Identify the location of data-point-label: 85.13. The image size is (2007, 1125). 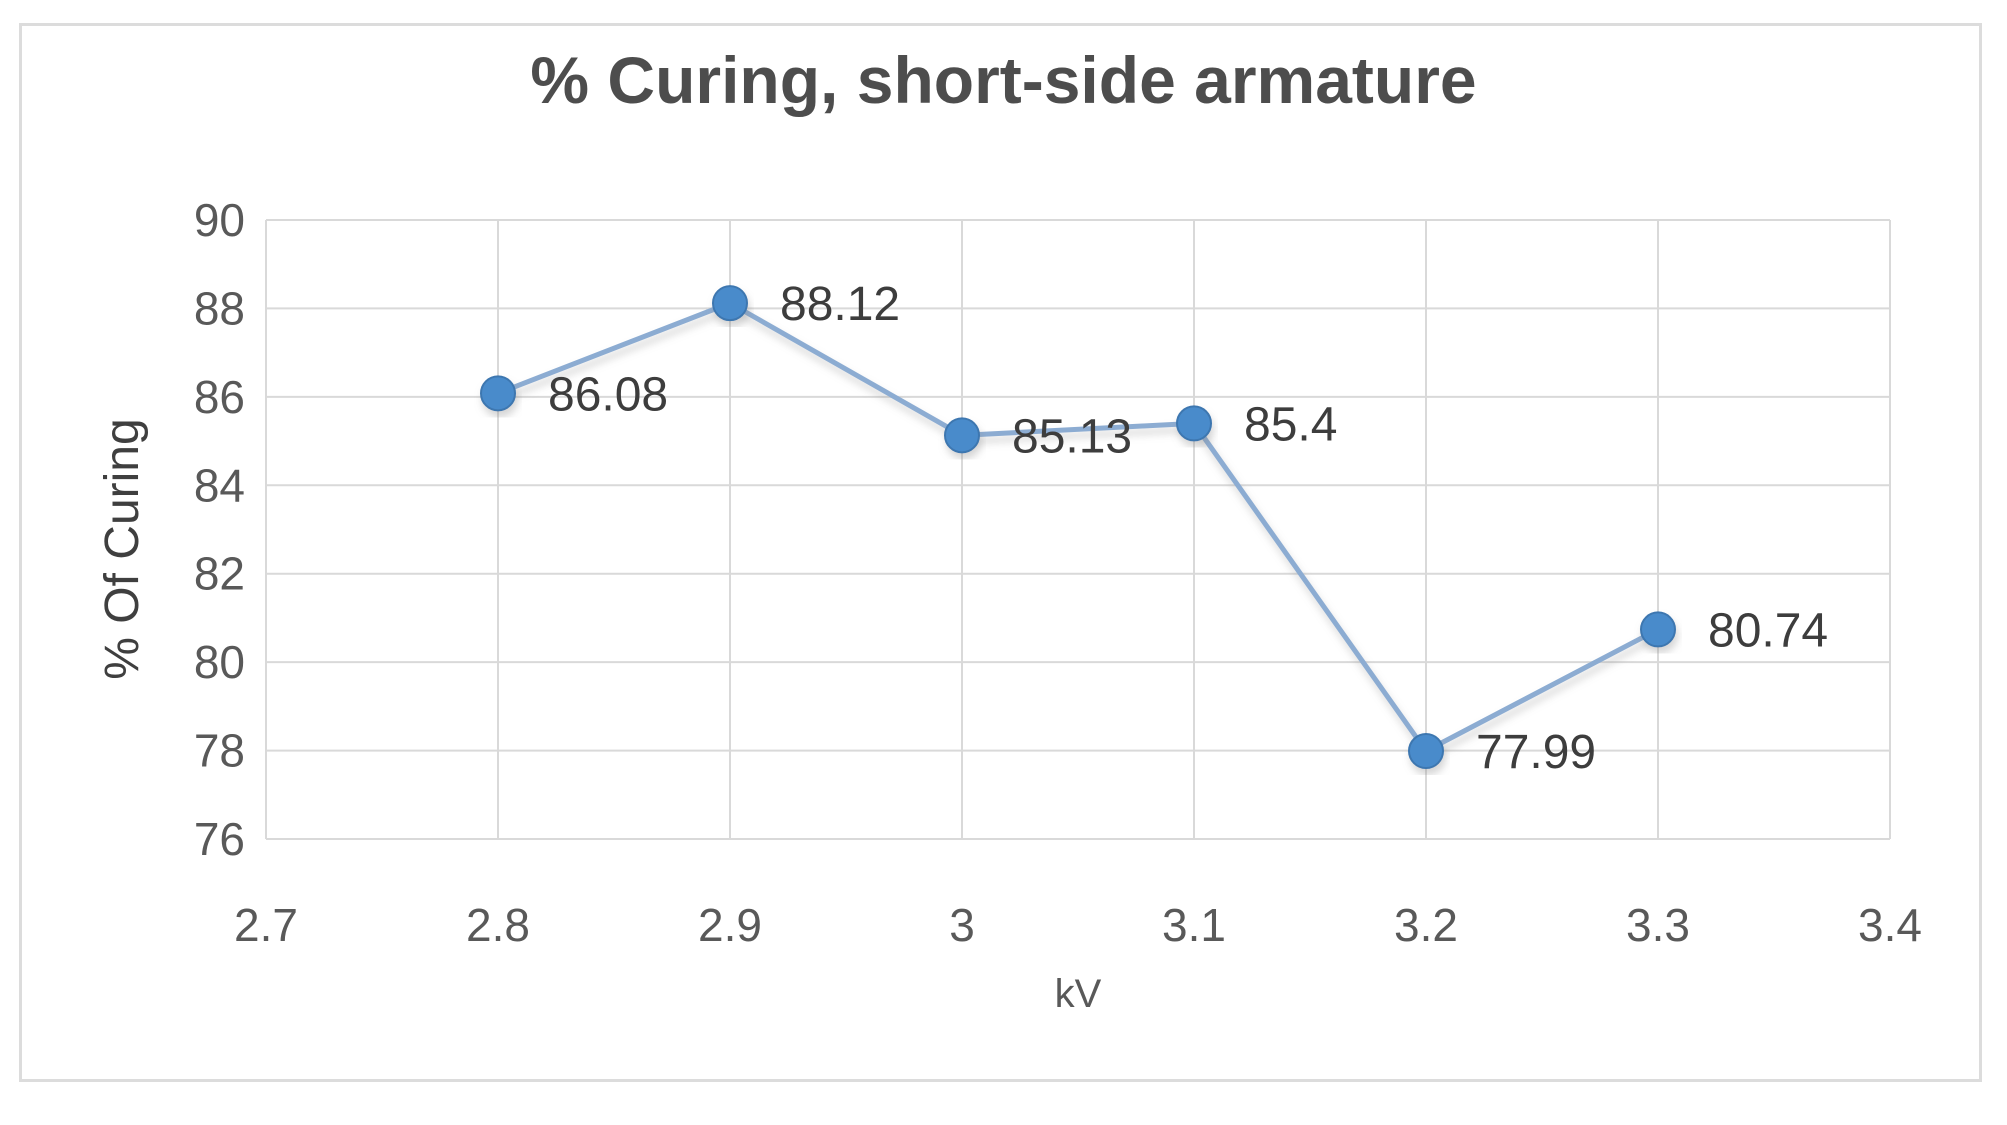
(1072, 436).